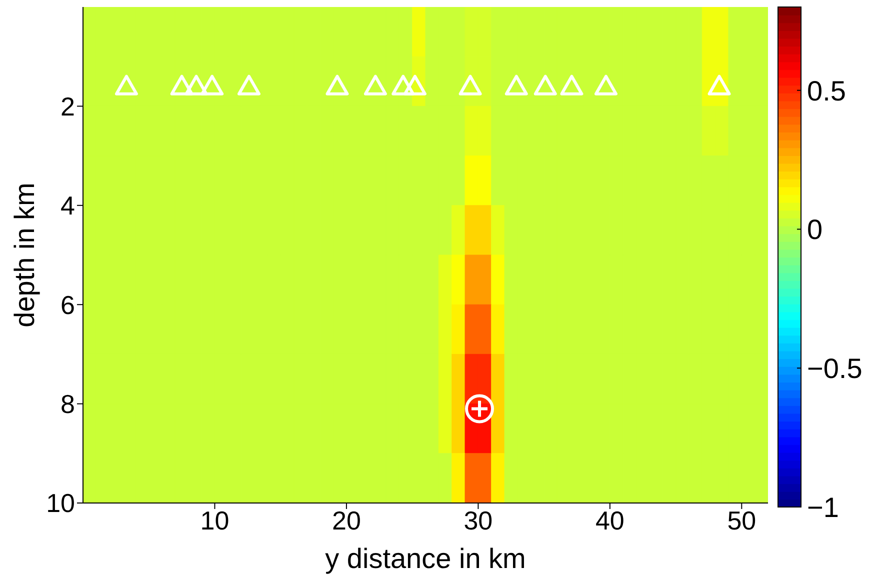 This screenshot has height=578, width=878. Describe the element at coordinates (609, 520) in the screenshot. I see `x-tick-label: 40` at that location.